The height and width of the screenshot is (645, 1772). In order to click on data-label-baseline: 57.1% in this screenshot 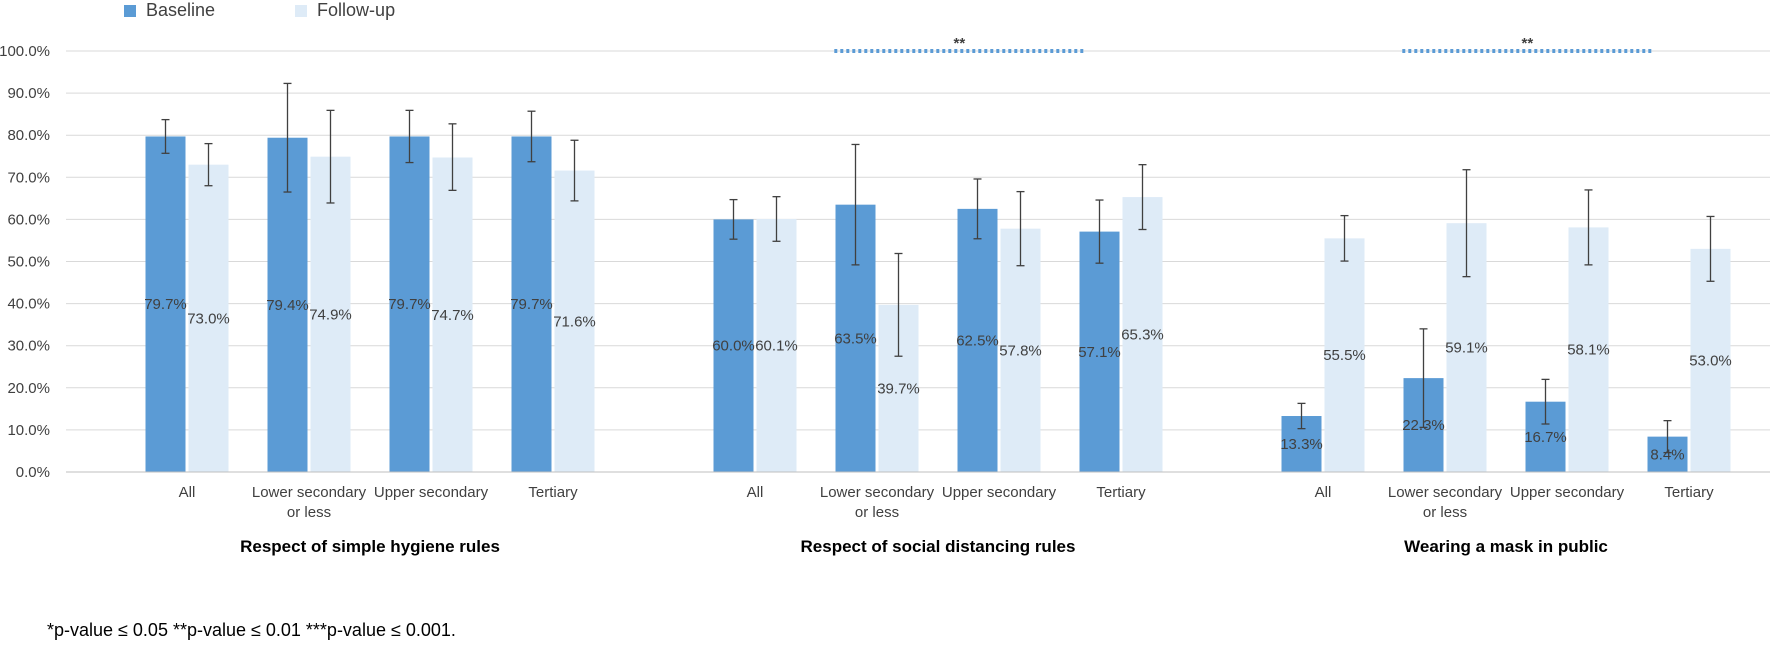, I will do `click(1099, 352)`.